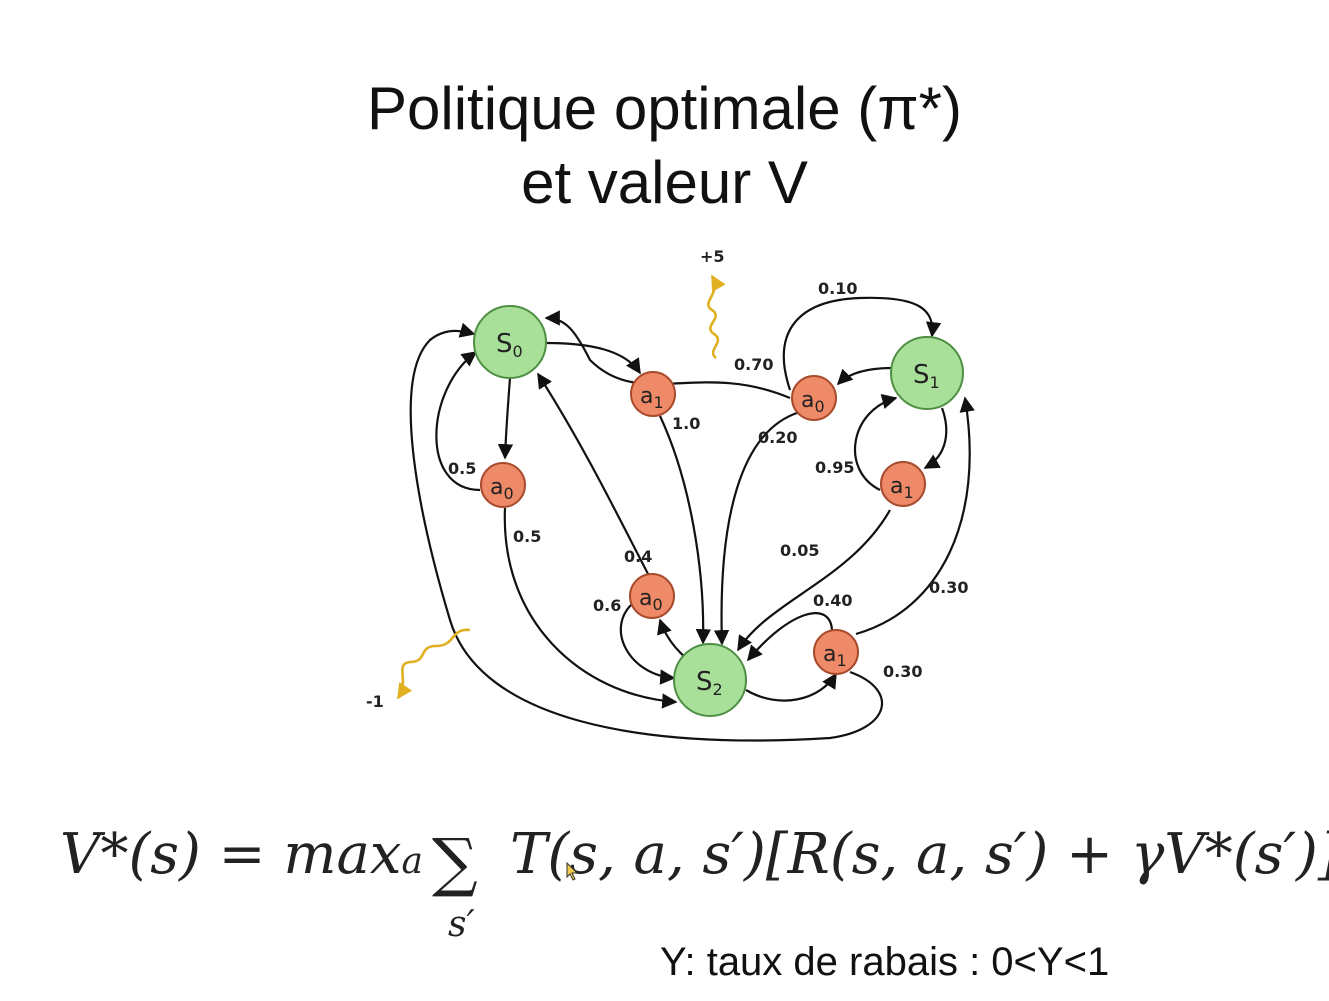  Describe the element at coordinates (518, 351) in the screenshot. I see `state-index: 0` at that location.